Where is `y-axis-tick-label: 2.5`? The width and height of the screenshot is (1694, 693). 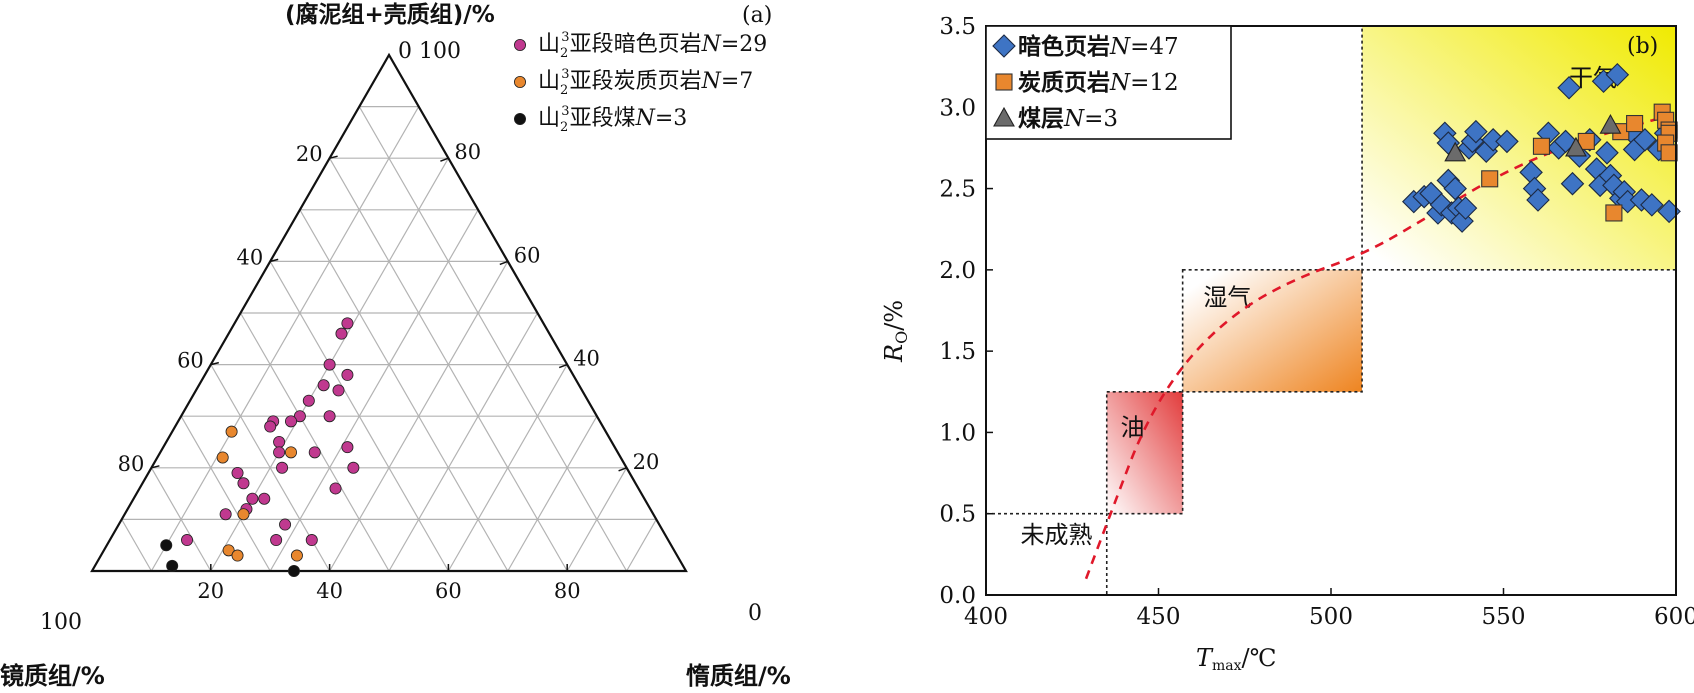
y-axis-tick-label: 2.5 is located at coordinates (957, 190).